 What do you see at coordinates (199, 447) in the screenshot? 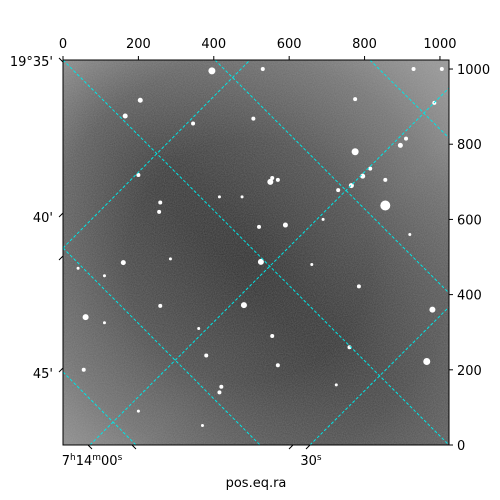
I see `ra-axis` at bounding box center [199, 447].